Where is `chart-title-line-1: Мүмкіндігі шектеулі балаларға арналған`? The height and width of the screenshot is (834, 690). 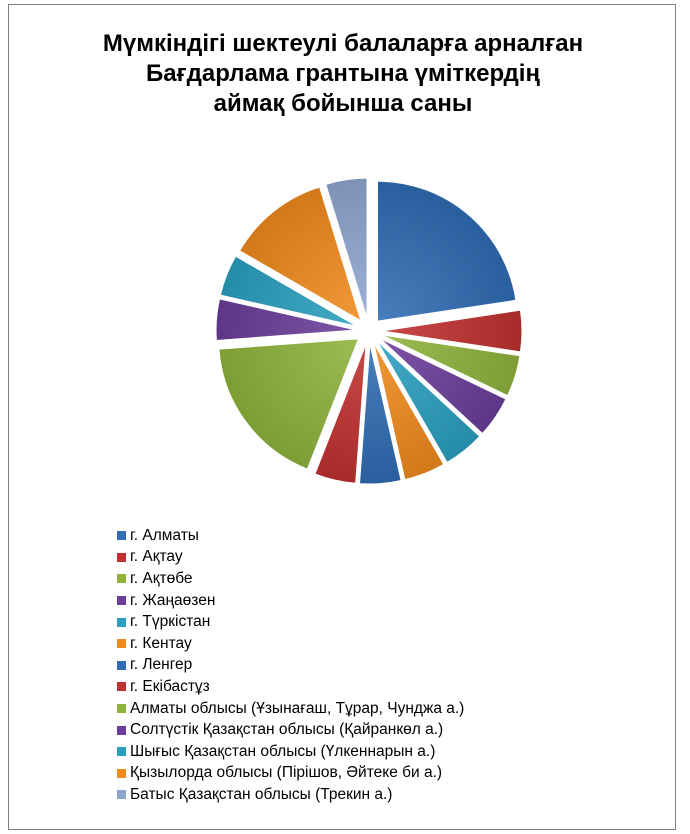
chart-title-line-1: Мүмкіндігі шектеулі балаларға арналған is located at coordinates (343, 43).